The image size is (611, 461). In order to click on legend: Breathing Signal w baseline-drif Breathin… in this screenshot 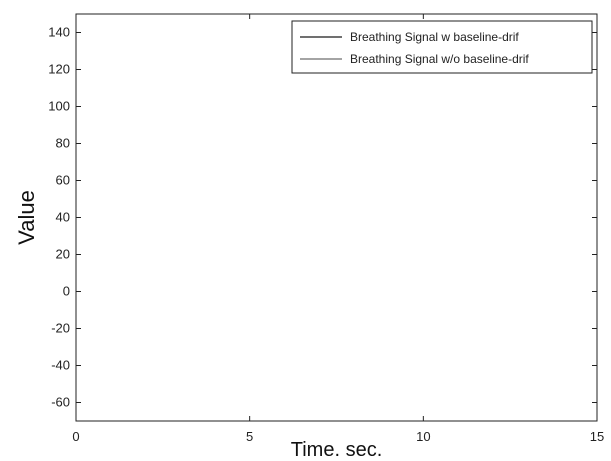, I will do `click(442, 47)`.